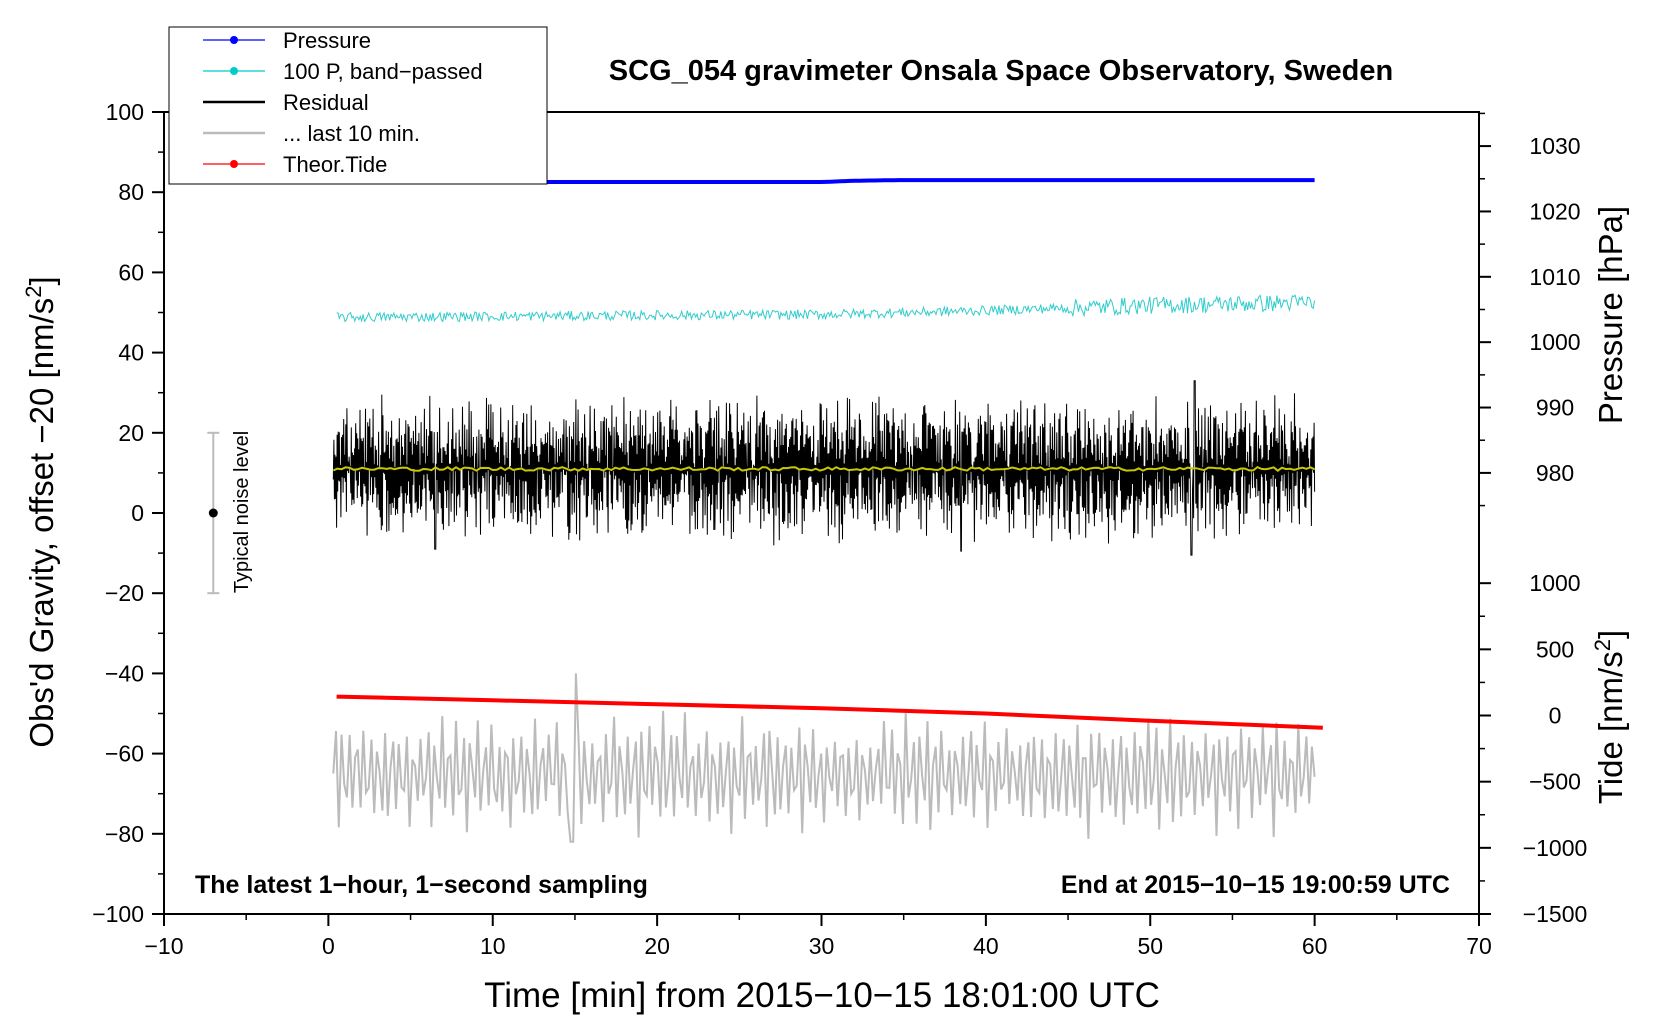 The width and height of the screenshot is (1660, 1020). What do you see at coordinates (242, 512) in the screenshot?
I see `noise-level-label: Typical noise level` at bounding box center [242, 512].